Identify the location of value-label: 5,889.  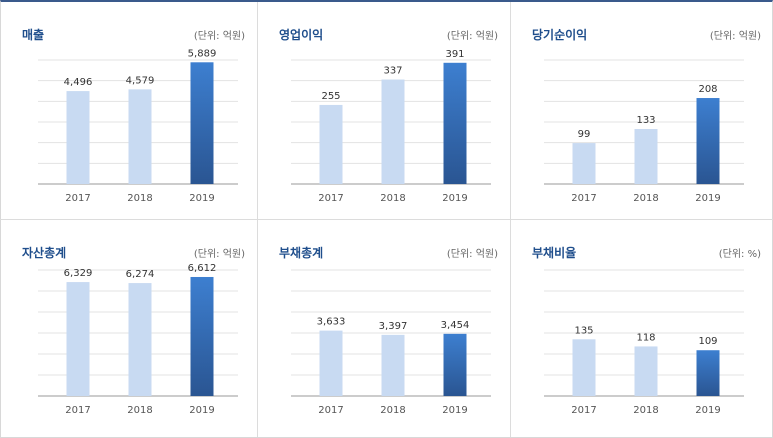
(202, 53).